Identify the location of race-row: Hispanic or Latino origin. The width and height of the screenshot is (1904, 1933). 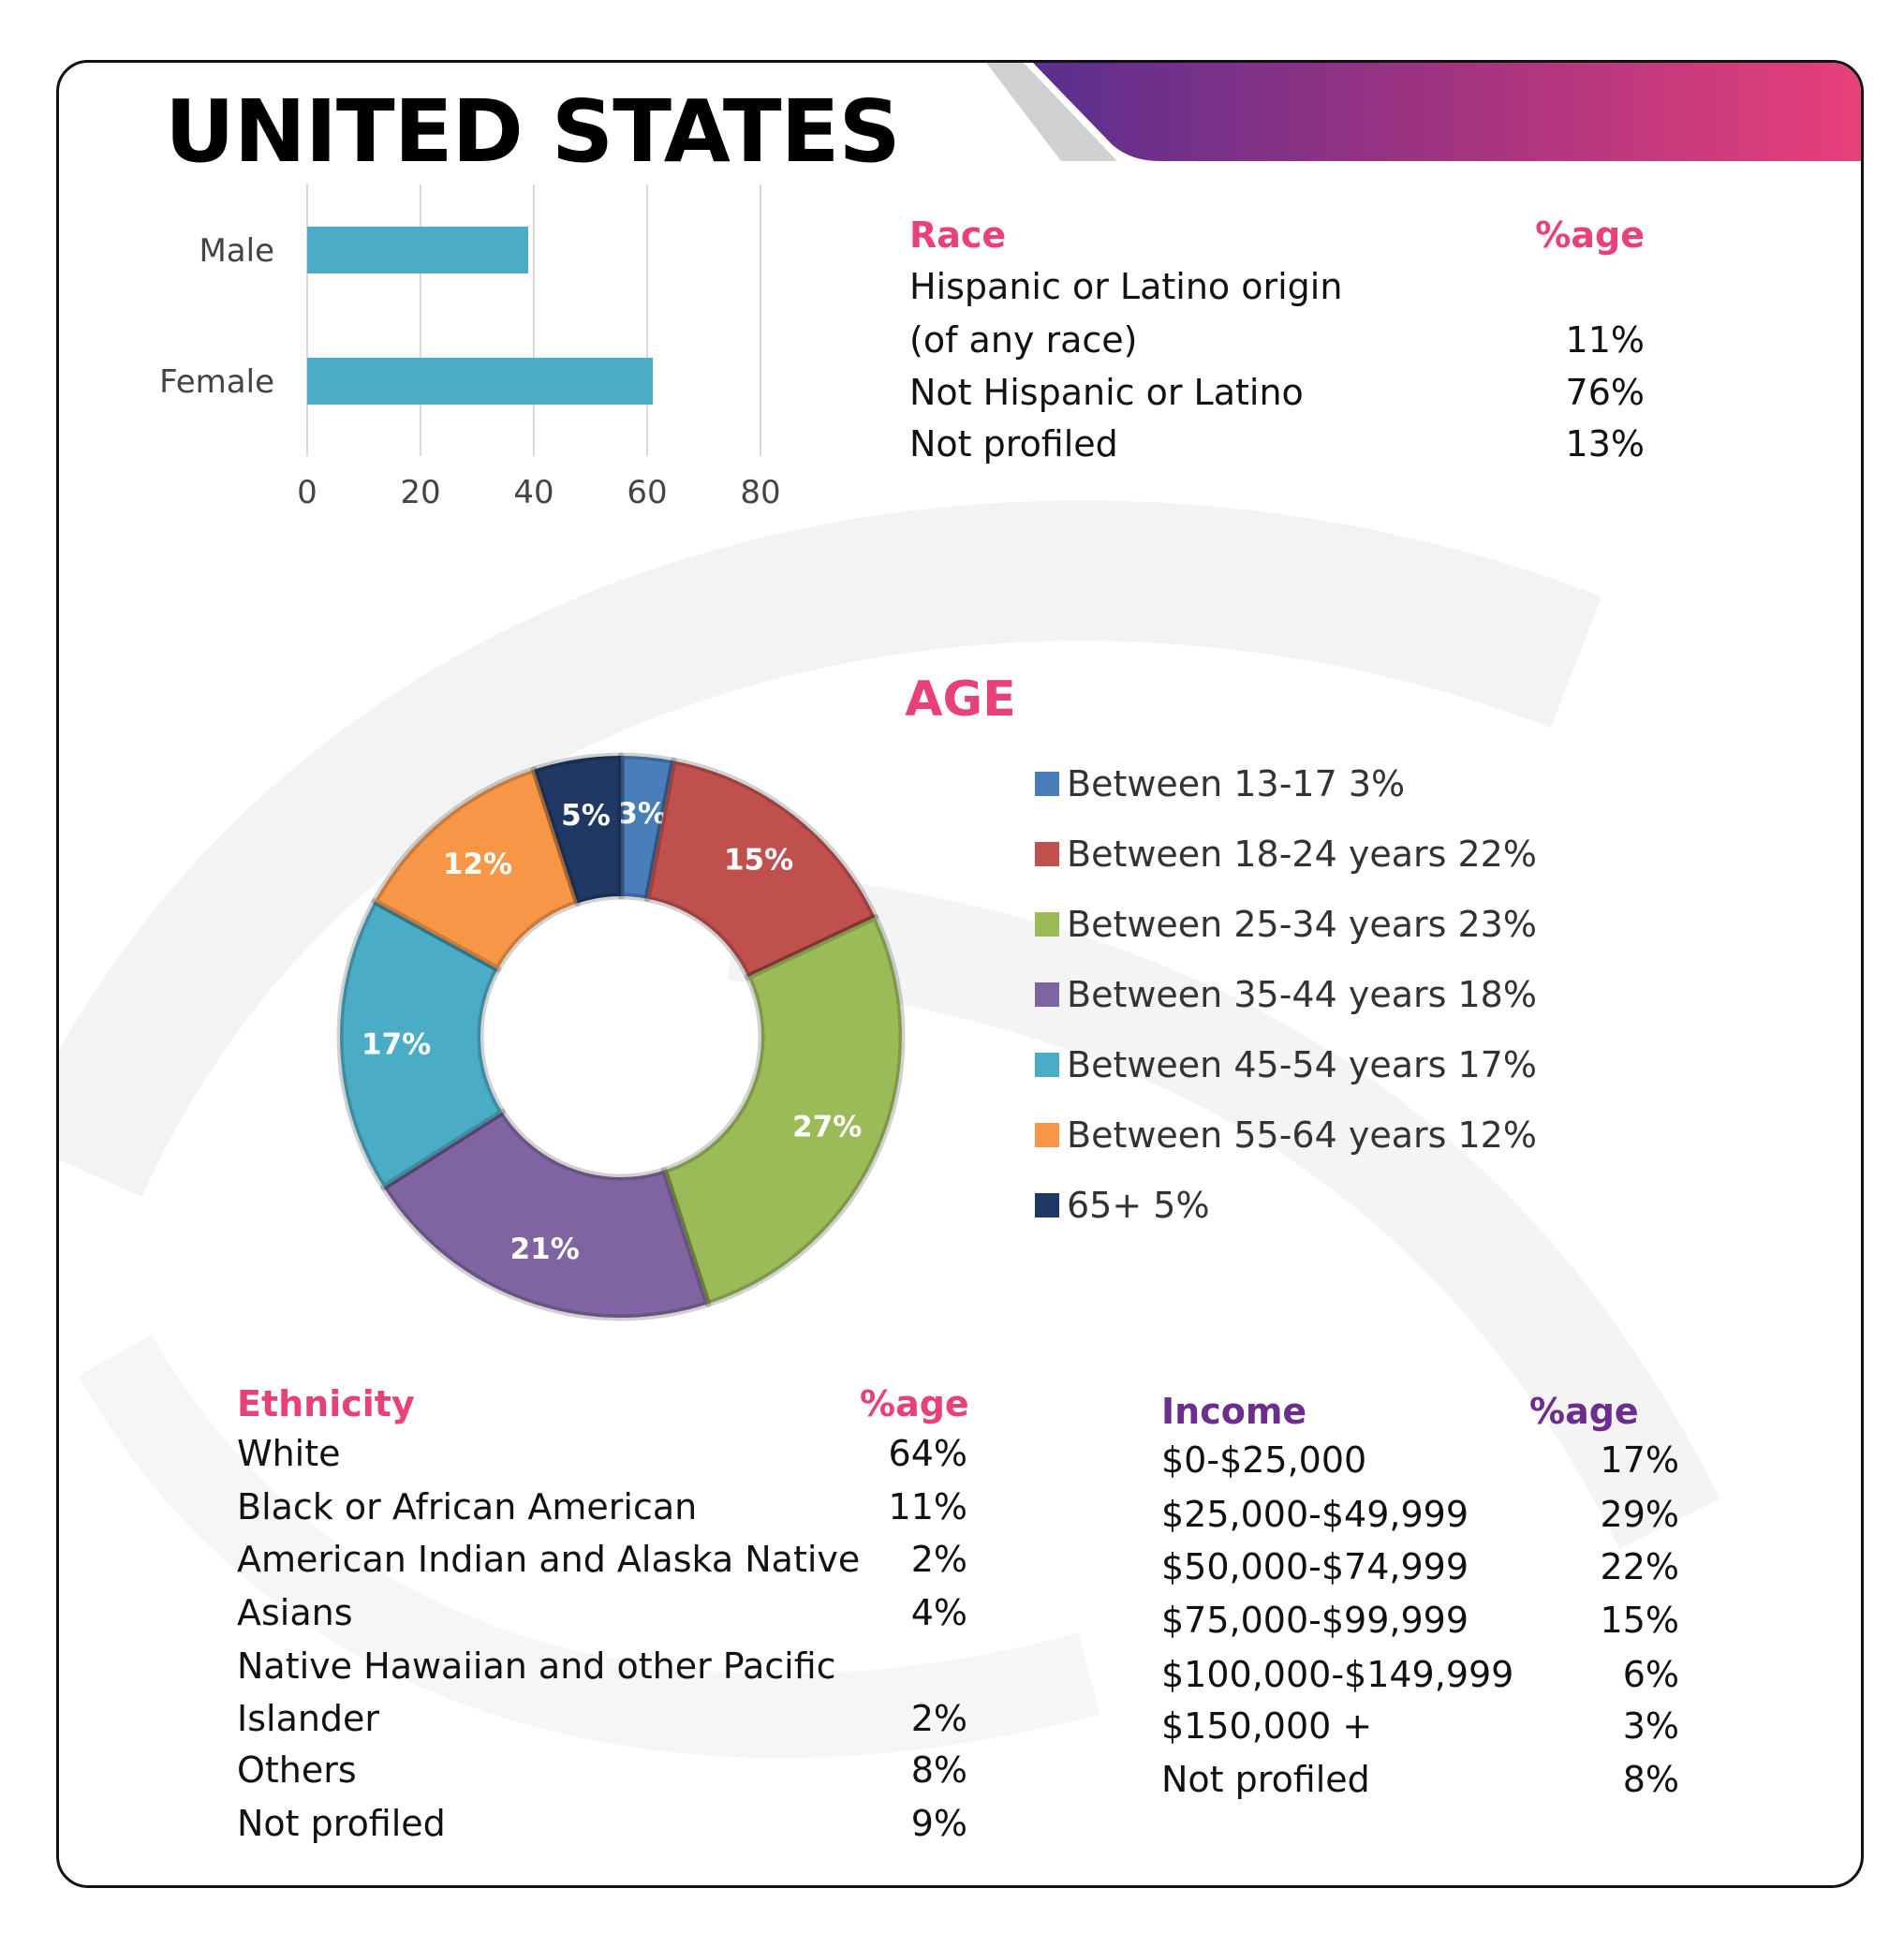
(1277, 289).